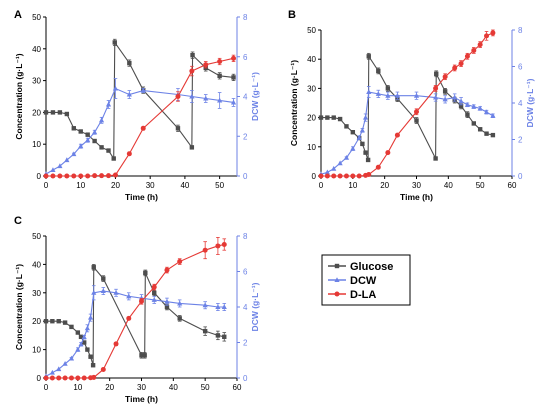 Image resolution: width=550 pixels, height=409 pixels. What do you see at coordinates (363, 295) in the screenshot?
I see `legend-label: D-LA` at bounding box center [363, 295].